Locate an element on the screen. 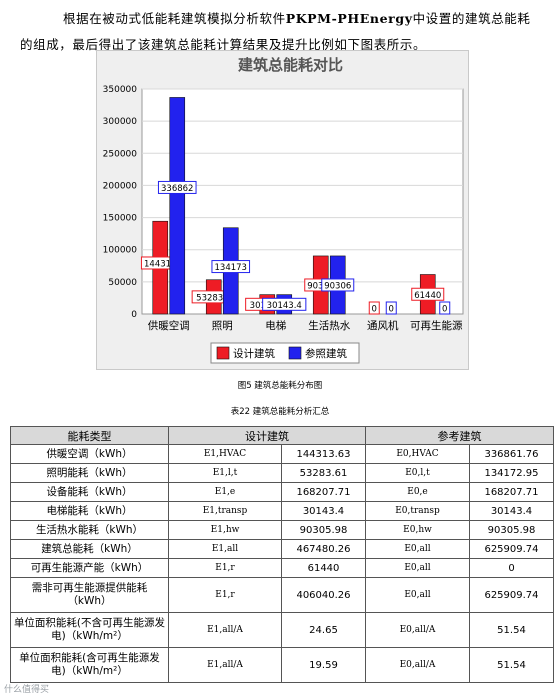 This screenshot has height=697, width=560. legend-swatch-reference is located at coordinates (295, 353).